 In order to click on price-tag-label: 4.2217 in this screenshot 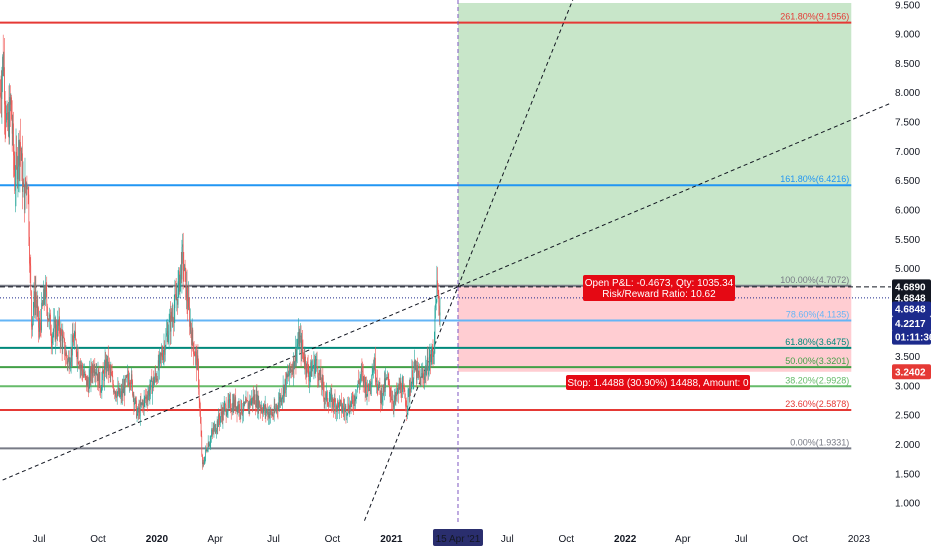, I will do `click(910, 324)`.